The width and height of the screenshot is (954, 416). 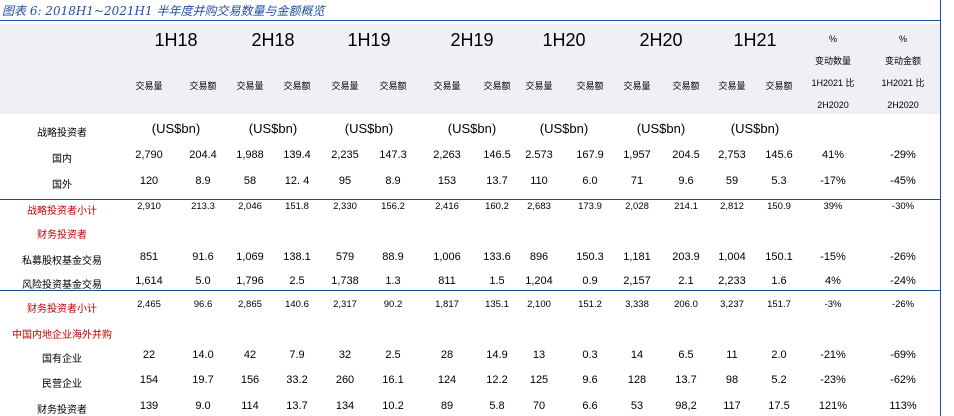 I want to click on table-cell: 2,157, so click(x=637, y=281).